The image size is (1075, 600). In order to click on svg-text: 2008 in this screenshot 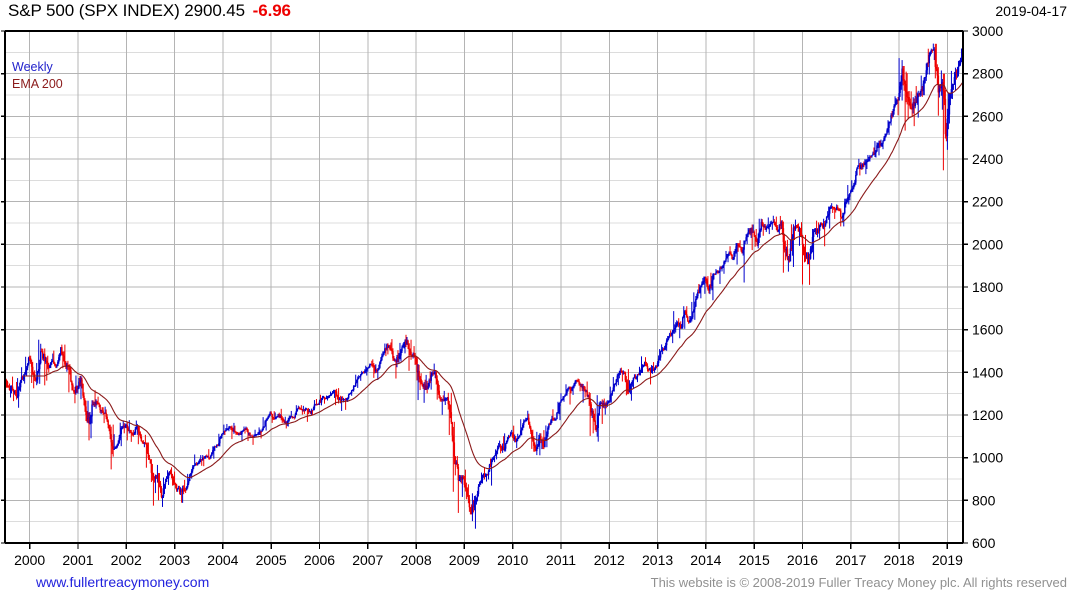, I will do `click(415, 560)`.